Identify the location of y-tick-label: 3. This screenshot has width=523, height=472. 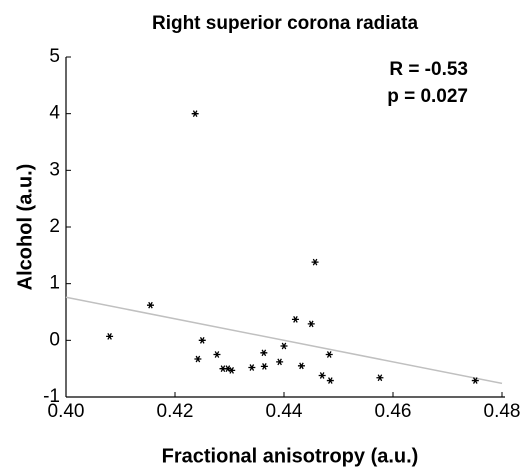
(54, 169).